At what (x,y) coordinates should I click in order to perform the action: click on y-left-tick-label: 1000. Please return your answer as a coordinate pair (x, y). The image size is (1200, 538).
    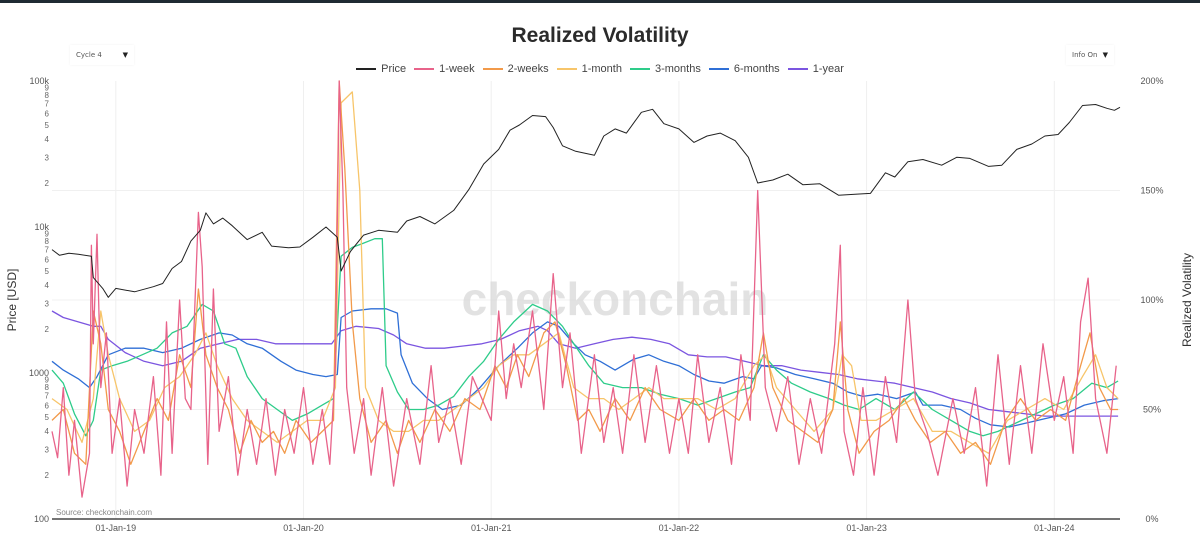
    Looking at the image, I should click on (39, 373).